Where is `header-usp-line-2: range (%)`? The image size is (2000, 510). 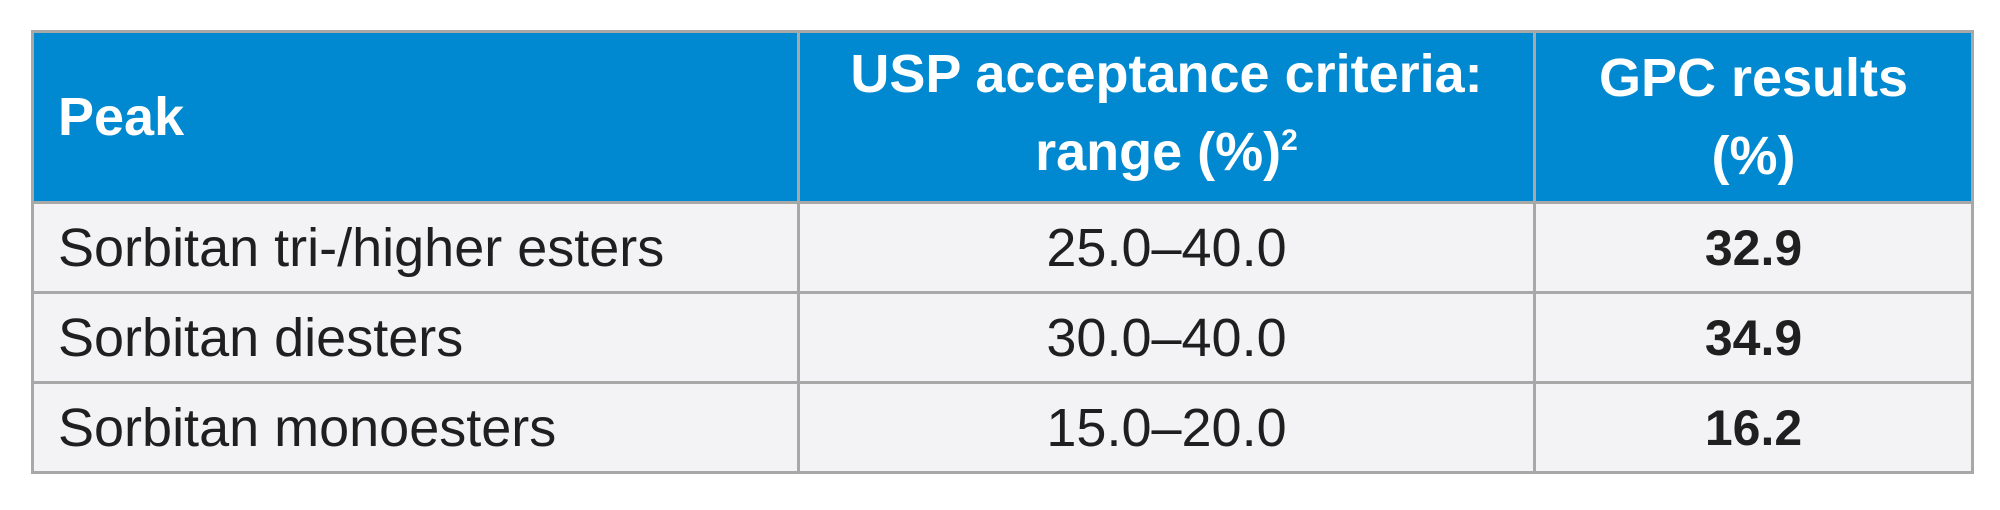 header-usp-line-2: range (%) is located at coordinates (1158, 151).